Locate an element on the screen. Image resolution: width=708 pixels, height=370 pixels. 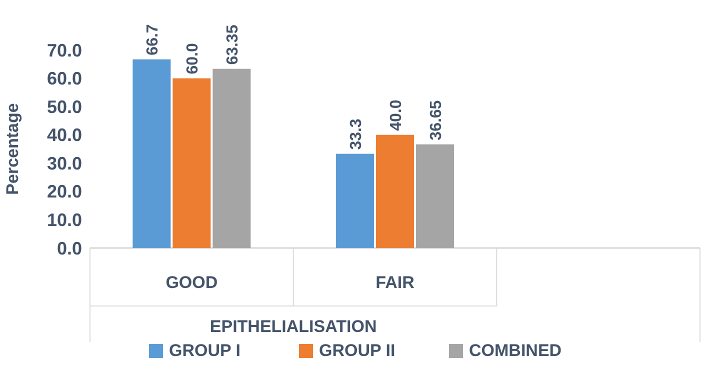
data-label: 63.35 is located at coordinates (233, 44).